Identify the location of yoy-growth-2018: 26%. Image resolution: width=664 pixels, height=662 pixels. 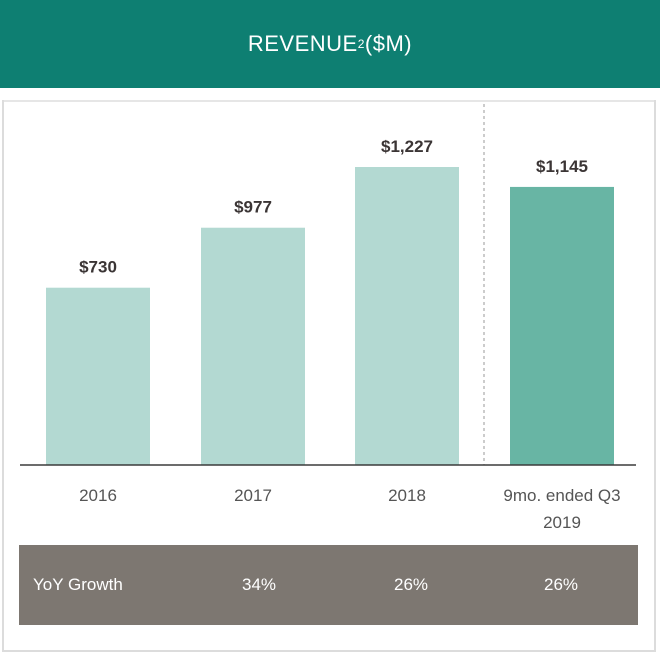
(411, 584).